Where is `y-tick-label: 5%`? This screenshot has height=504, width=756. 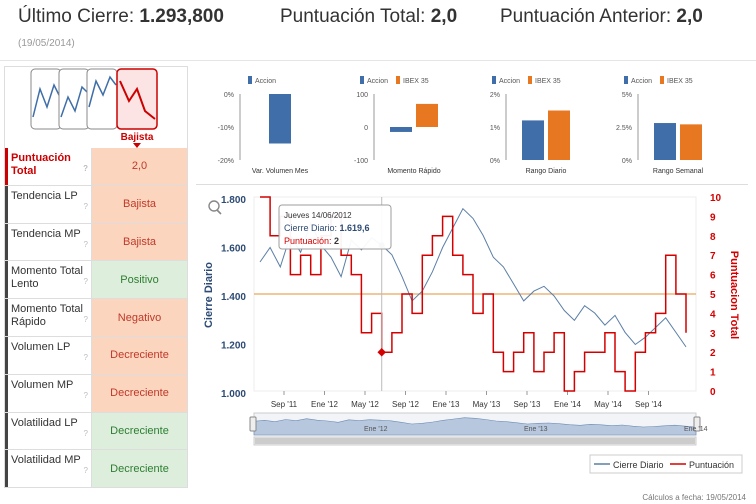 y-tick-label: 5% is located at coordinates (627, 95).